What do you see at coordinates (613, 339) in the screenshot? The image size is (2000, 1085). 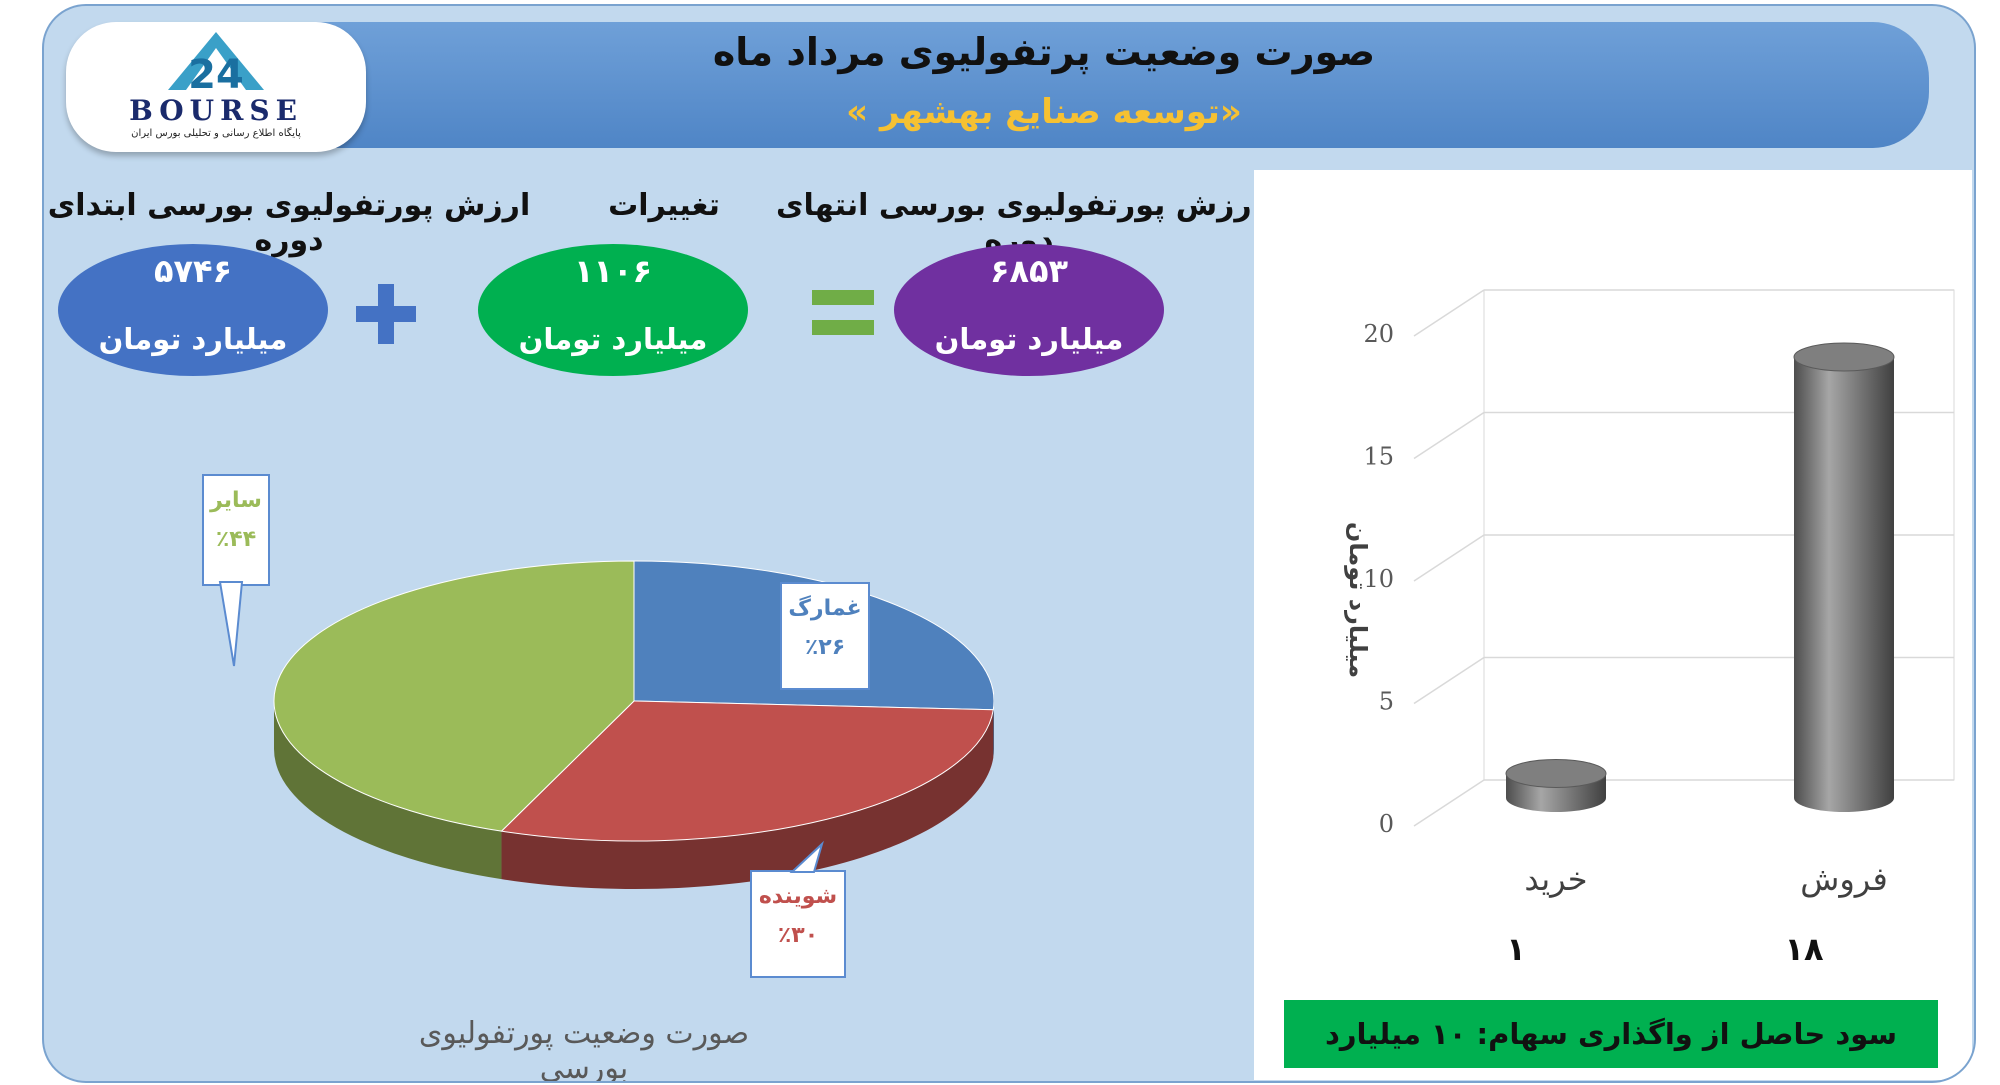 I see `change-unit: میلیارد تومان` at bounding box center [613, 339].